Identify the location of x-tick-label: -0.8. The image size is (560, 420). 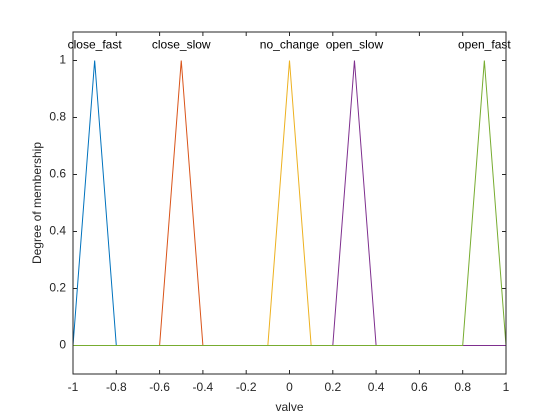
(116, 387).